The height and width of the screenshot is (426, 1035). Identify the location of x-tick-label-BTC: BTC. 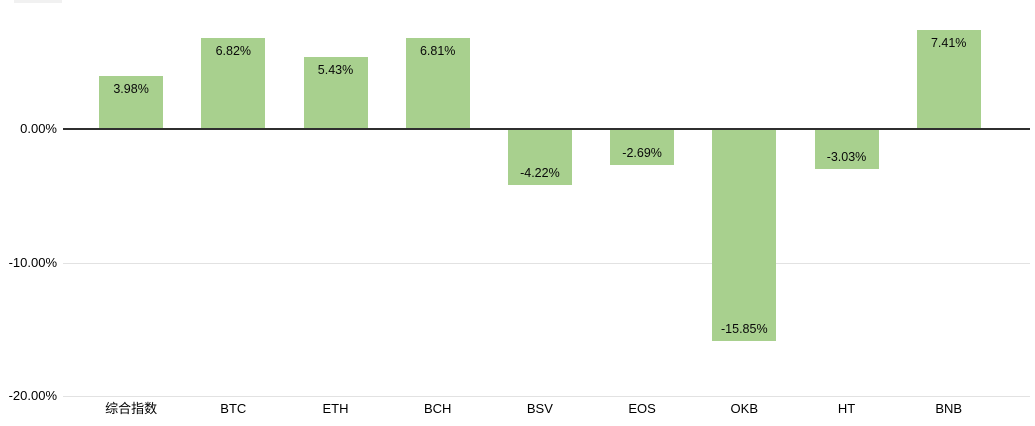
(233, 408).